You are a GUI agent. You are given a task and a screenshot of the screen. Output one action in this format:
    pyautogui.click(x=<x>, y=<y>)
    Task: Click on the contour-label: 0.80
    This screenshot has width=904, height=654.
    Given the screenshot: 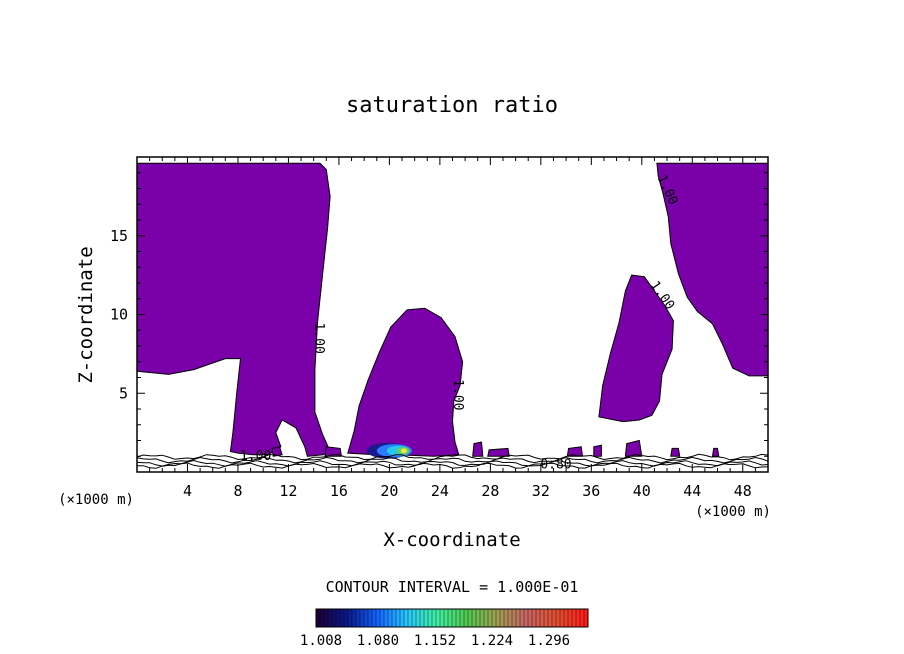 What is the action you would take?
    pyautogui.click(x=555, y=464)
    